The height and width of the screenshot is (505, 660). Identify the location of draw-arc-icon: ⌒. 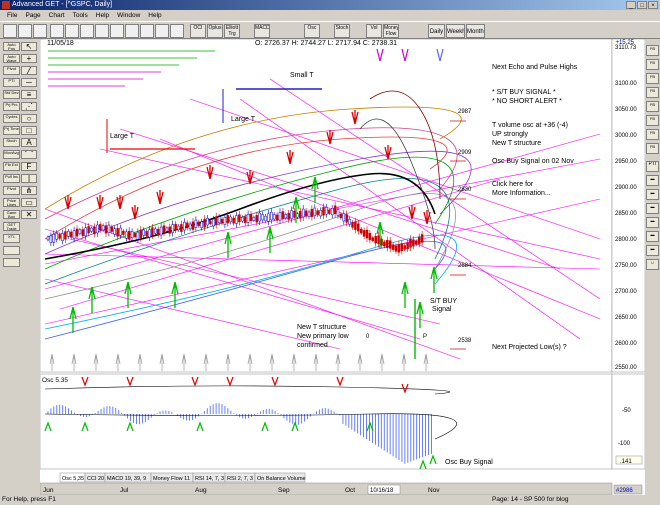
(29, 154).